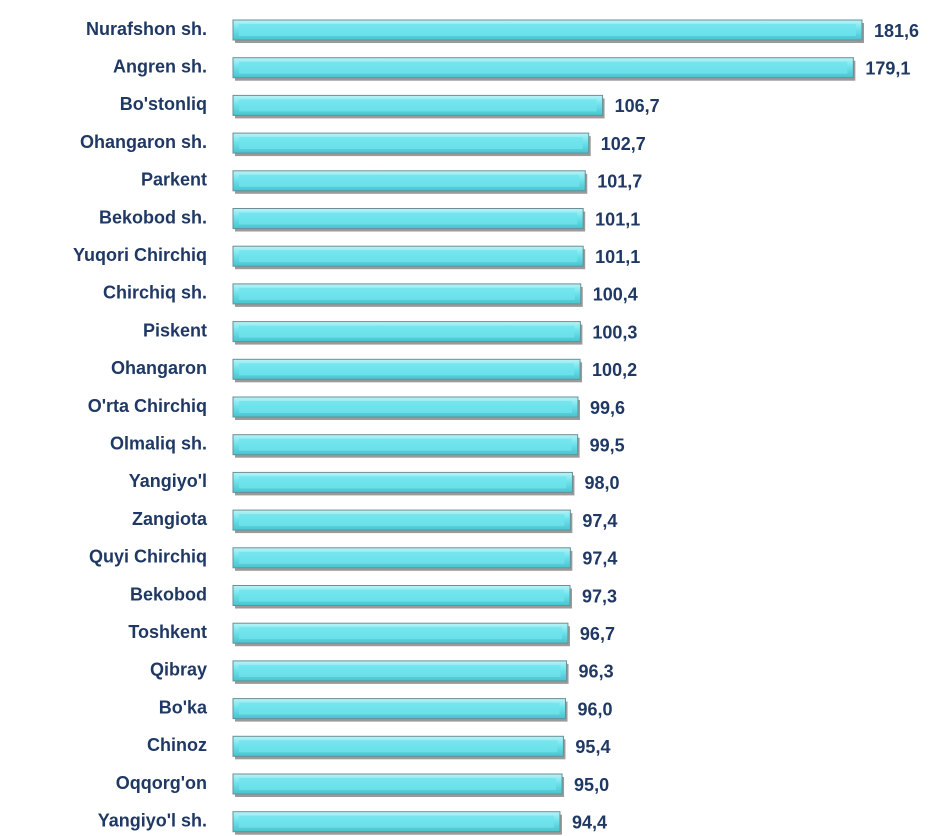  I want to click on category-label: Bo'stonliq, so click(163, 104).